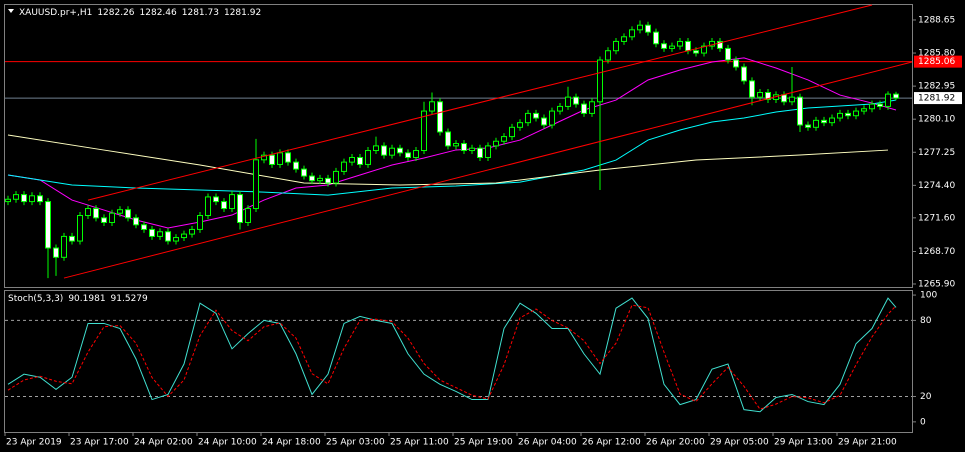  I want to click on y-tick-label: 0, so click(923, 422).